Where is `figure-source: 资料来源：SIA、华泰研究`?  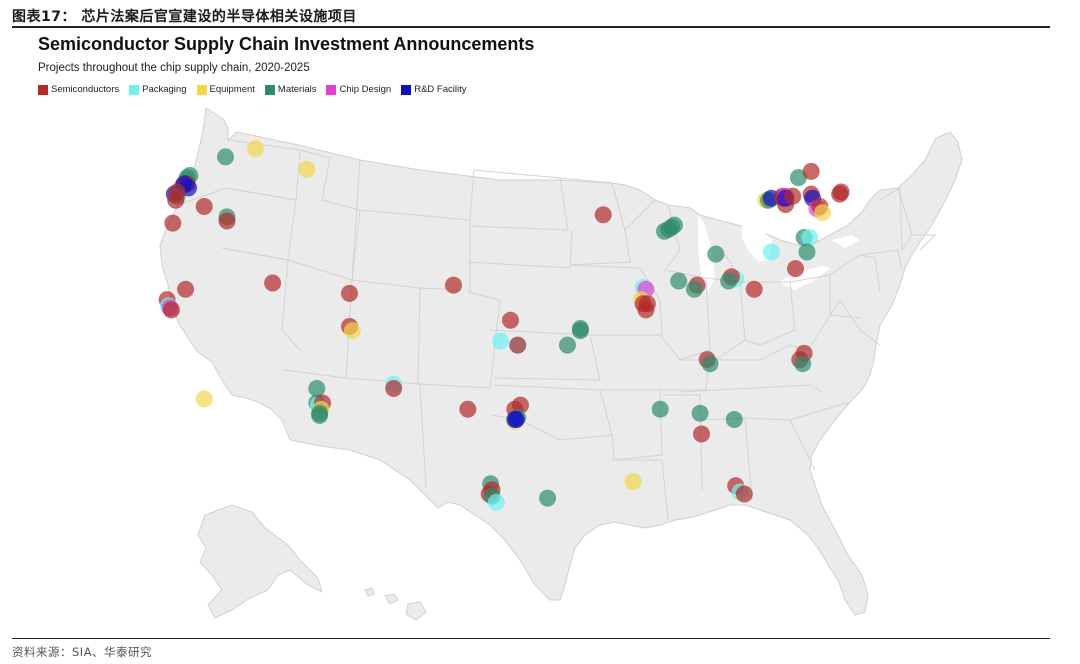 figure-source: 资料来源：SIA、华泰研究 is located at coordinates (82, 652).